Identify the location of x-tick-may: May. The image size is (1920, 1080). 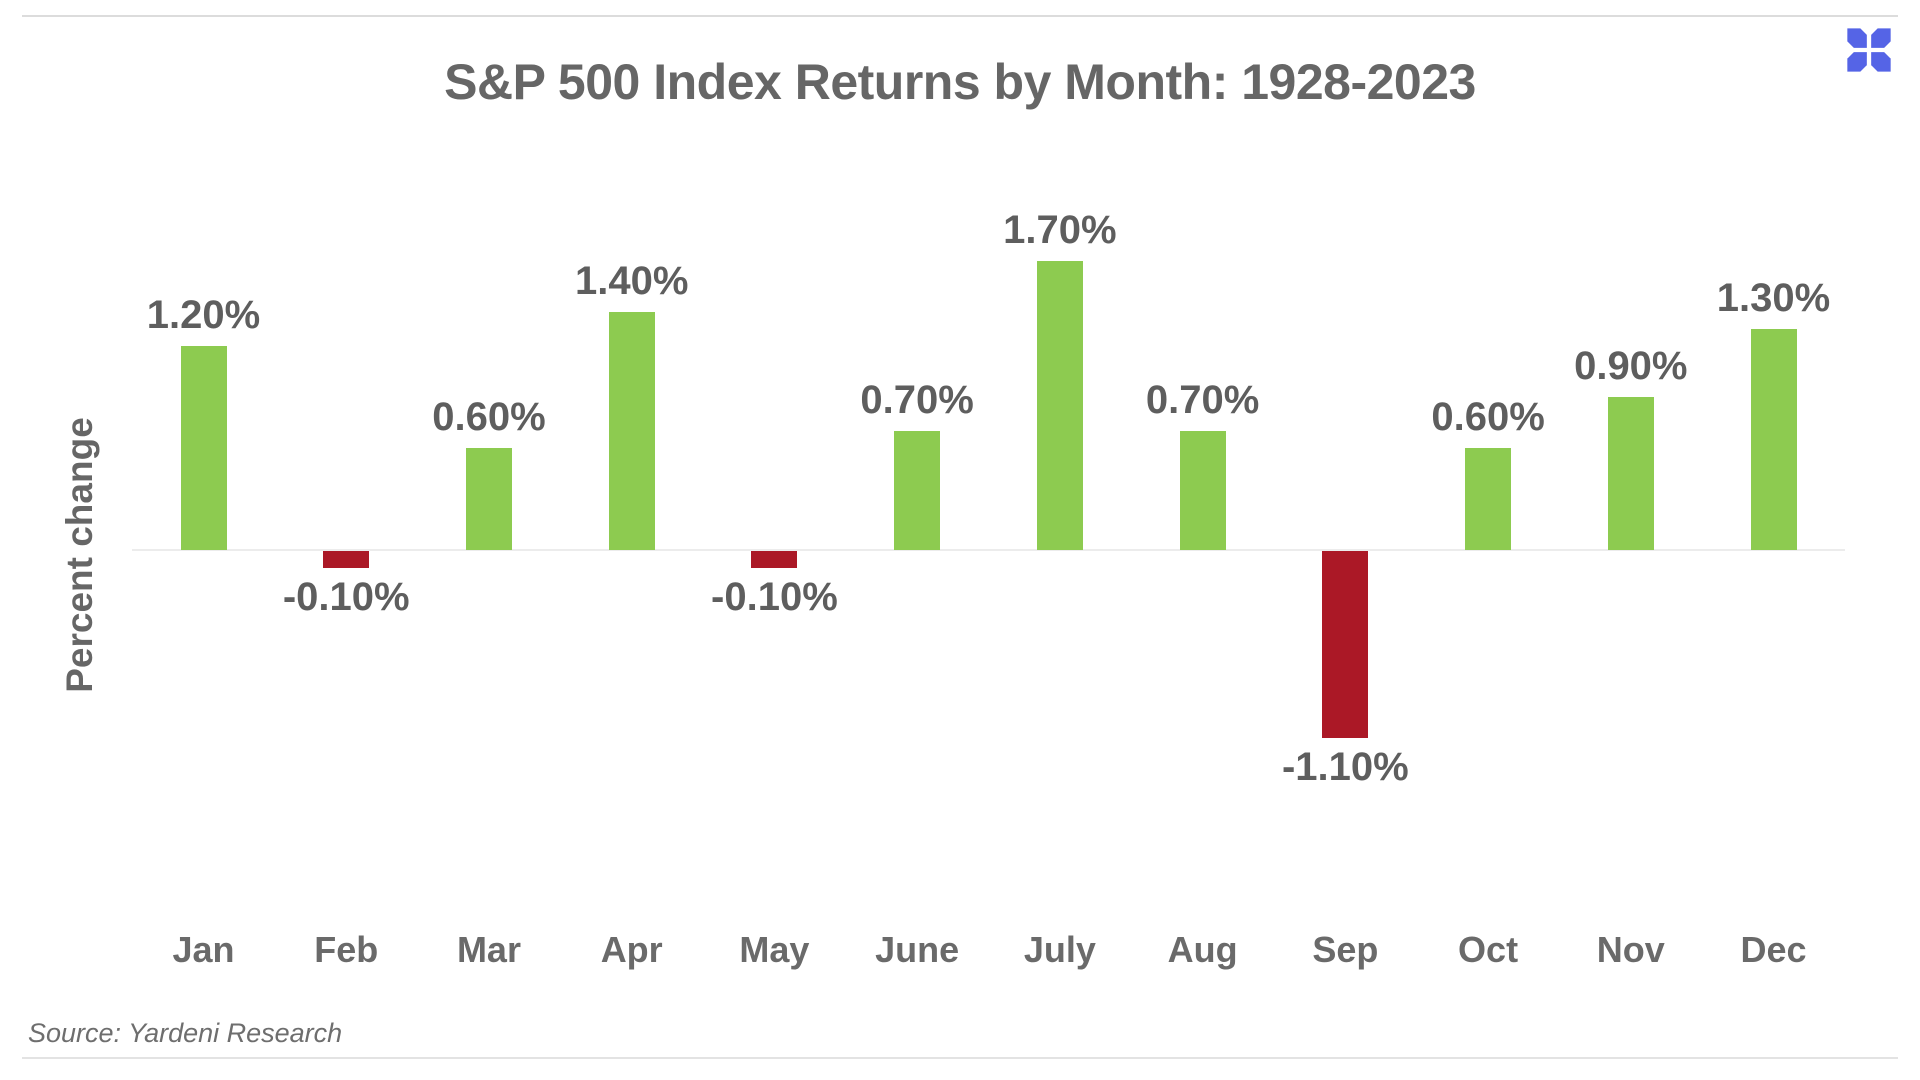
(774, 949).